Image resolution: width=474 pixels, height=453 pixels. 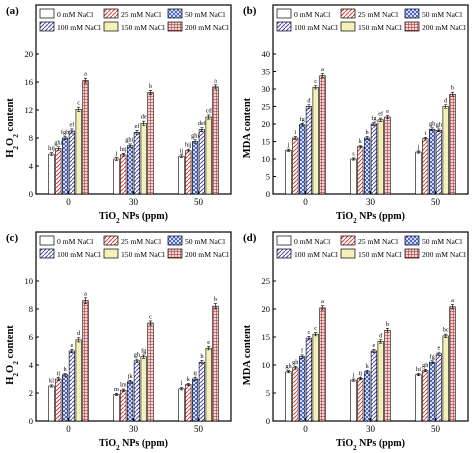 I want to click on legend-swatch-0-mm-nacl, so click(x=47, y=13).